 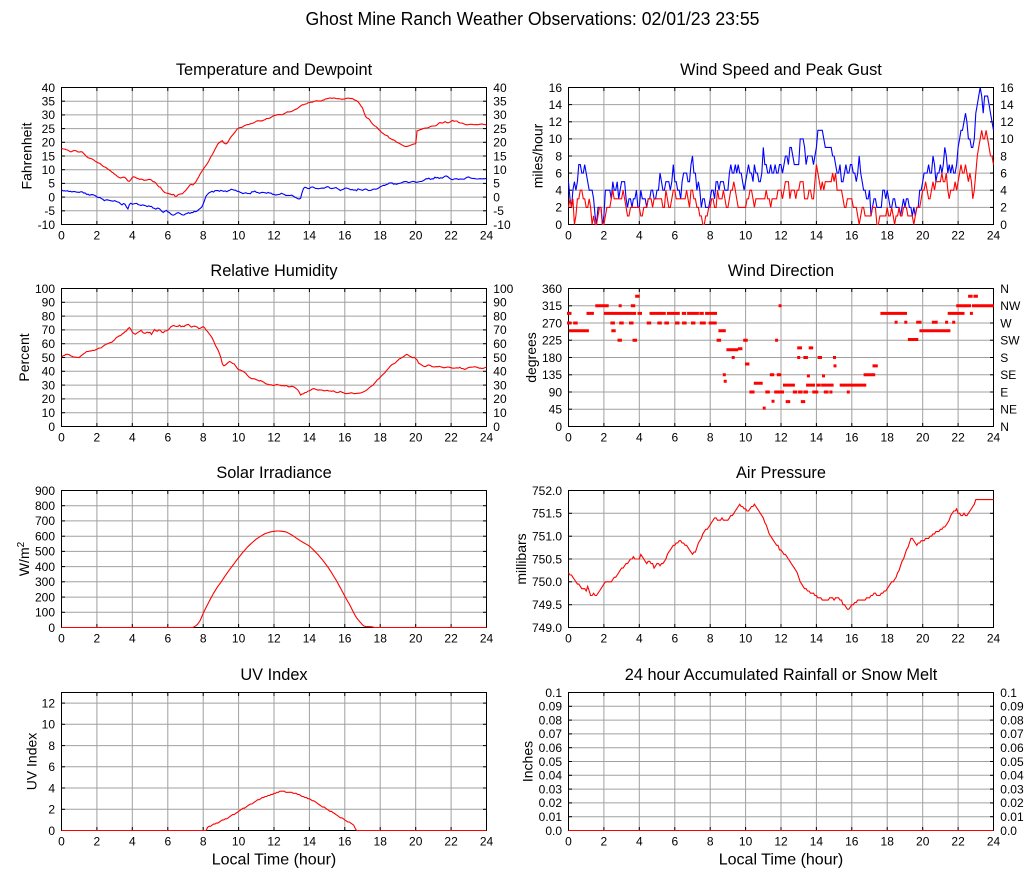 I want to click on svg-text: 0.09, so click(x=551, y=707).